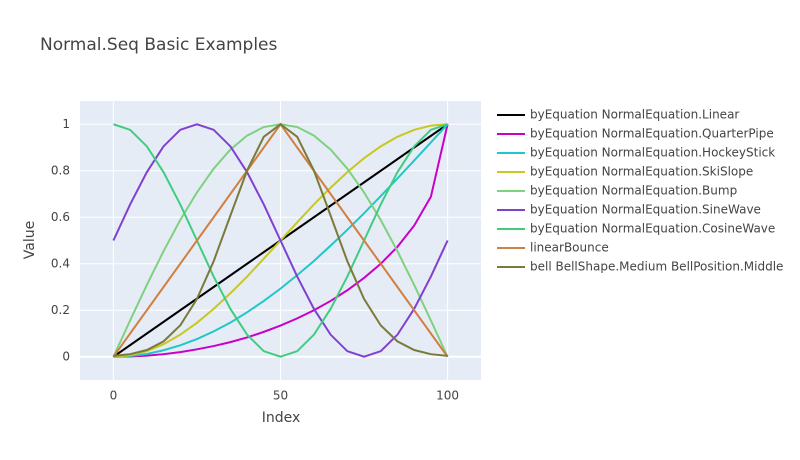 This screenshot has width=800, height=460. Describe the element at coordinates (641, 172) in the screenshot. I see `legend-label: byEquation NormalEquation.SkiSlope` at that location.